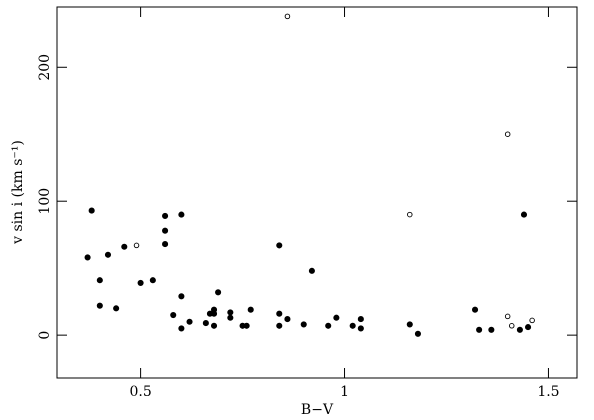  Describe the element at coordinates (317, 410) in the screenshot. I see `x-axis-label: B−V` at that location.